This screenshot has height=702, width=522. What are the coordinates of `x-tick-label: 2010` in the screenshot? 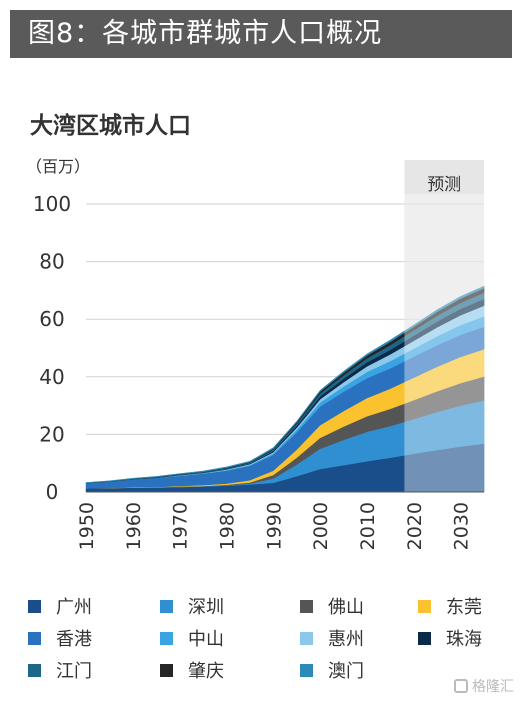 It's located at (368, 526).